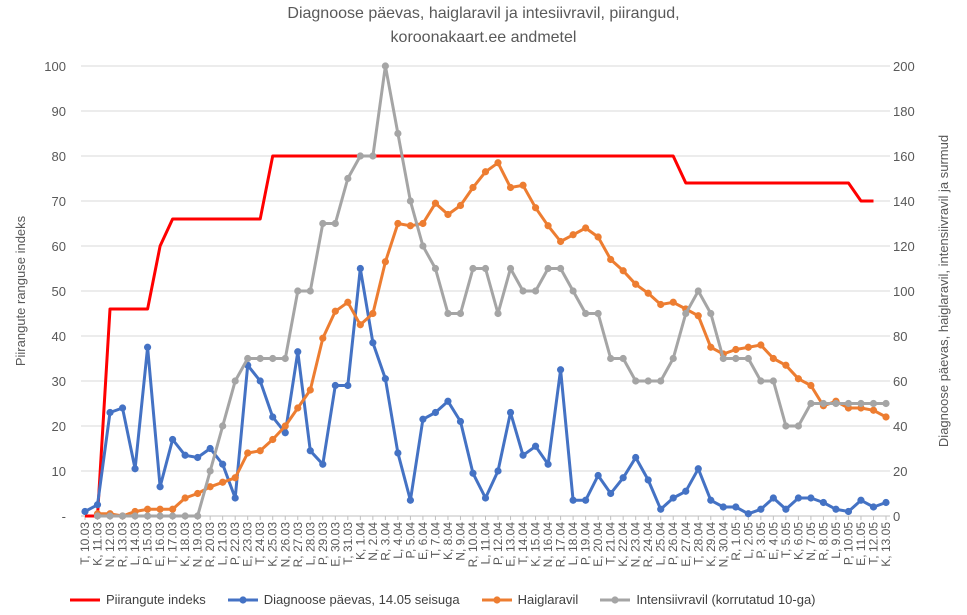 Image resolution: width=967 pixels, height=615 pixels. I want to click on y-right-tick-label: 60, so click(900, 381).